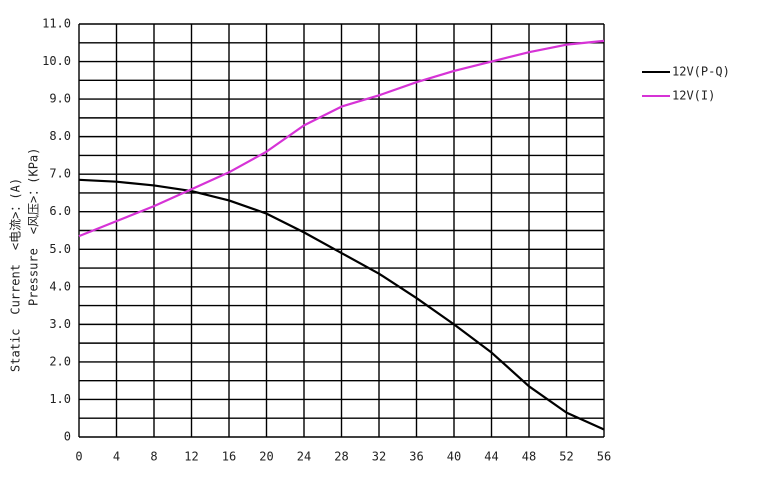  Describe the element at coordinates (60, 286) in the screenshot. I see `y-tick-label: 4.0` at that location.